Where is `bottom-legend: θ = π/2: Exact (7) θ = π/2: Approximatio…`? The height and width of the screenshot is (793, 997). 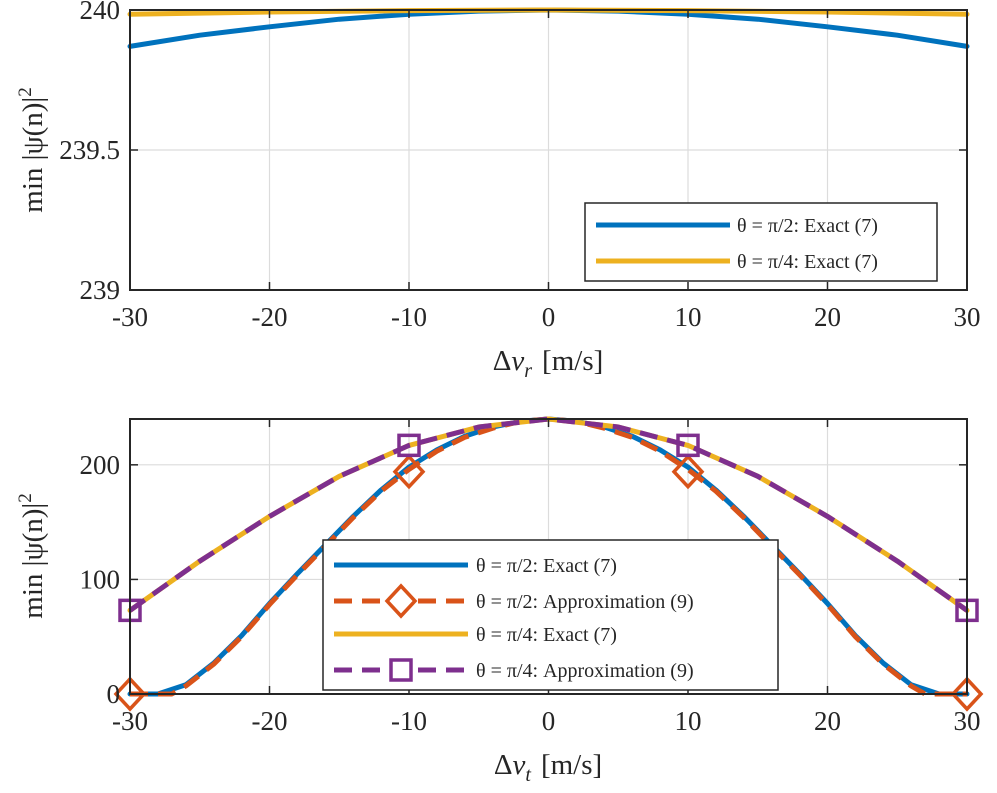 bottom-legend: θ = π/2: Exact (7) θ = π/2: Approximatio… is located at coordinates (550, 615).